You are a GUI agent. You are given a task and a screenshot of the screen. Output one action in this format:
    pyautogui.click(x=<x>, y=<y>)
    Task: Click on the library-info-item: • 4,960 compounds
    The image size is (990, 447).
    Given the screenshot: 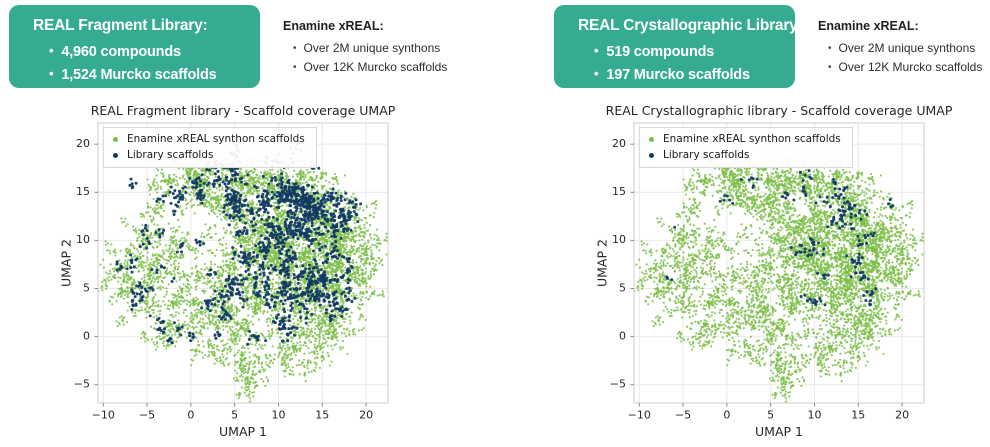 What is the action you would take?
    pyautogui.click(x=154, y=51)
    